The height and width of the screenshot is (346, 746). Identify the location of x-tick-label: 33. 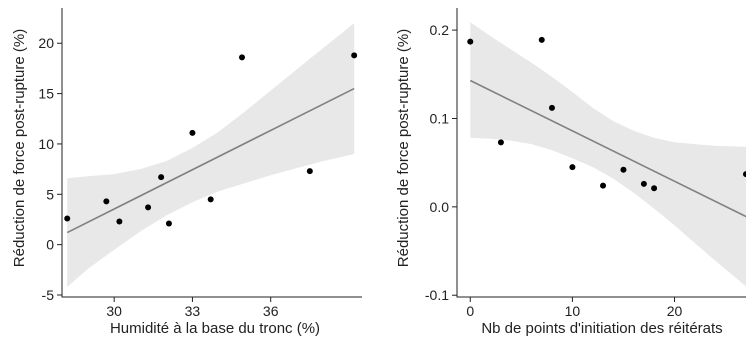
(193, 311).